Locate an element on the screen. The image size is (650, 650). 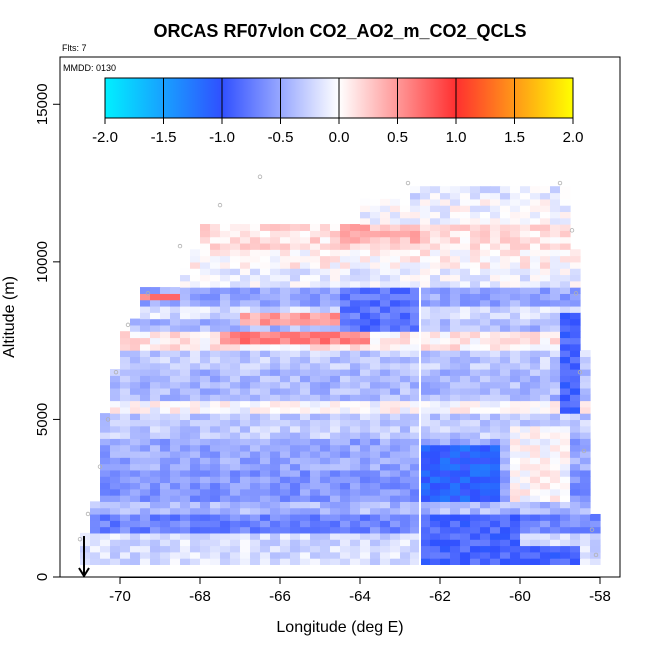
flight-track-point is located at coordinates (584, 451).